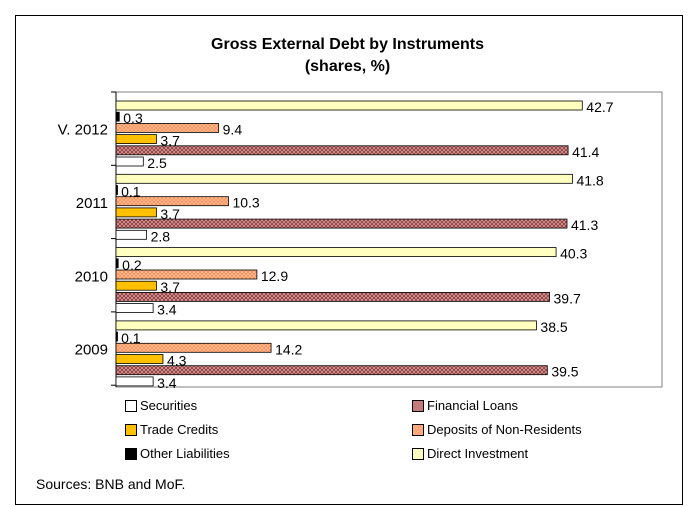  Describe the element at coordinates (573, 254) in the screenshot. I see `data-label: 40.3` at that location.